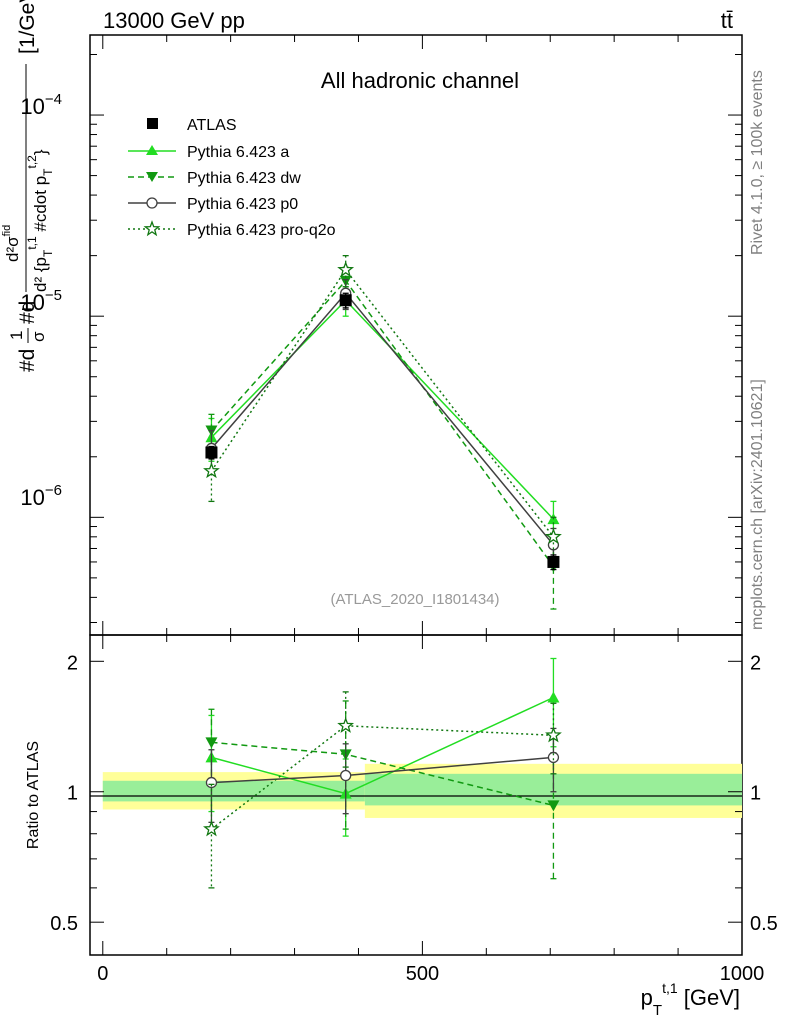  I want to click on svg-text: σ, so click(38, 336).